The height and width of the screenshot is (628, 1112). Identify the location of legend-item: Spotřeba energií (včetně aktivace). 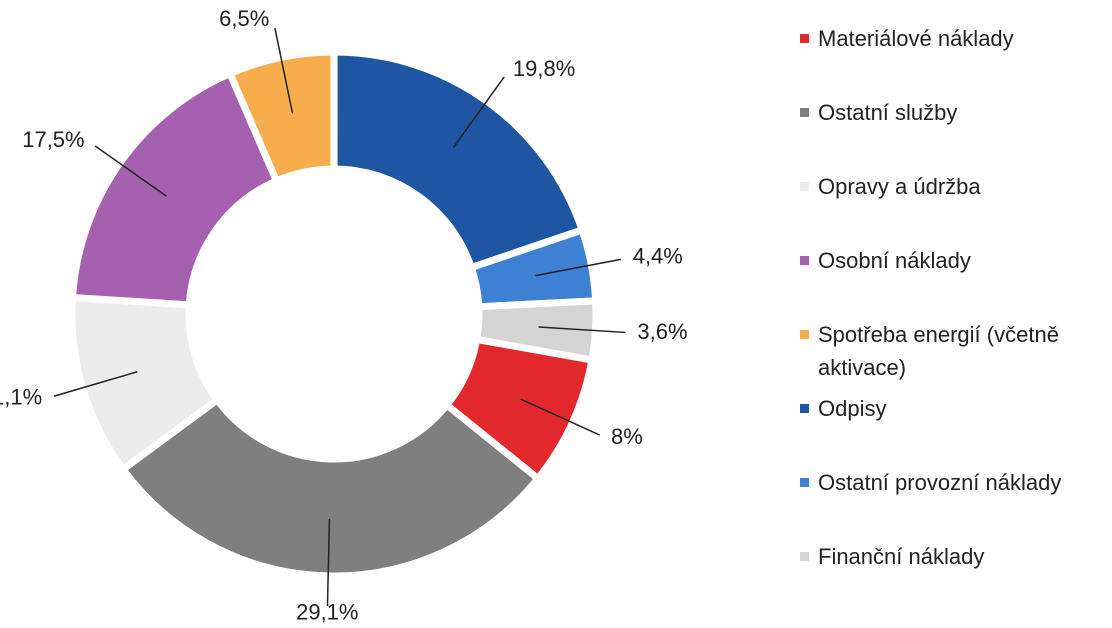
(955, 355).